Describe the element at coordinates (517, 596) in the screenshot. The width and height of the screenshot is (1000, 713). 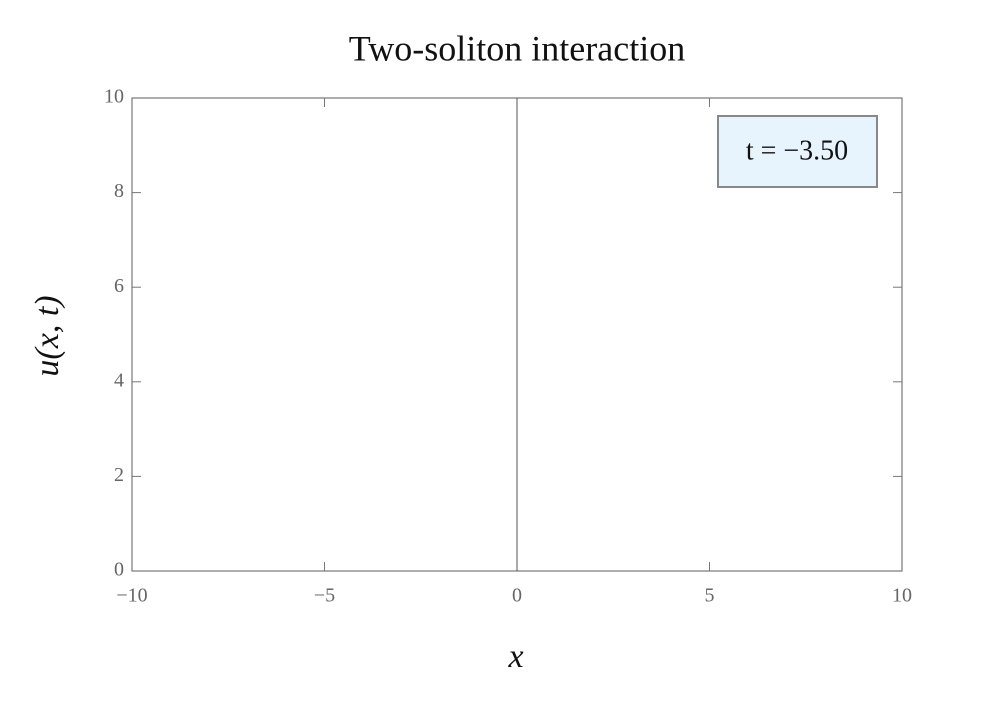
I see `x-tick-label: 0` at that location.